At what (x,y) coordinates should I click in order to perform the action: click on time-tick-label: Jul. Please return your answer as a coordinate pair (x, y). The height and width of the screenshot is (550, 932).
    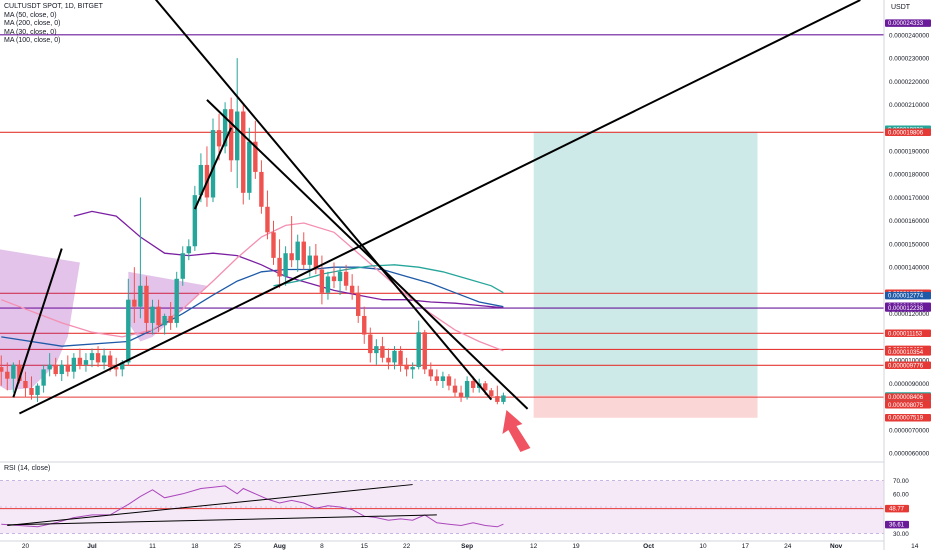
    Looking at the image, I should click on (92, 546).